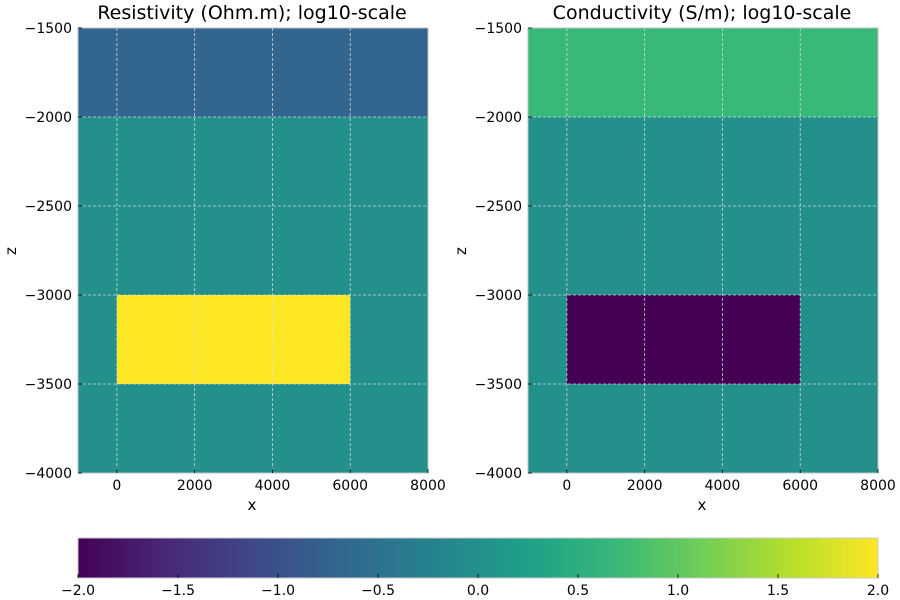 The width and height of the screenshot is (900, 600). What do you see at coordinates (278, 591) in the screenshot?
I see `colorbar-tick-label: −1.0` at bounding box center [278, 591].